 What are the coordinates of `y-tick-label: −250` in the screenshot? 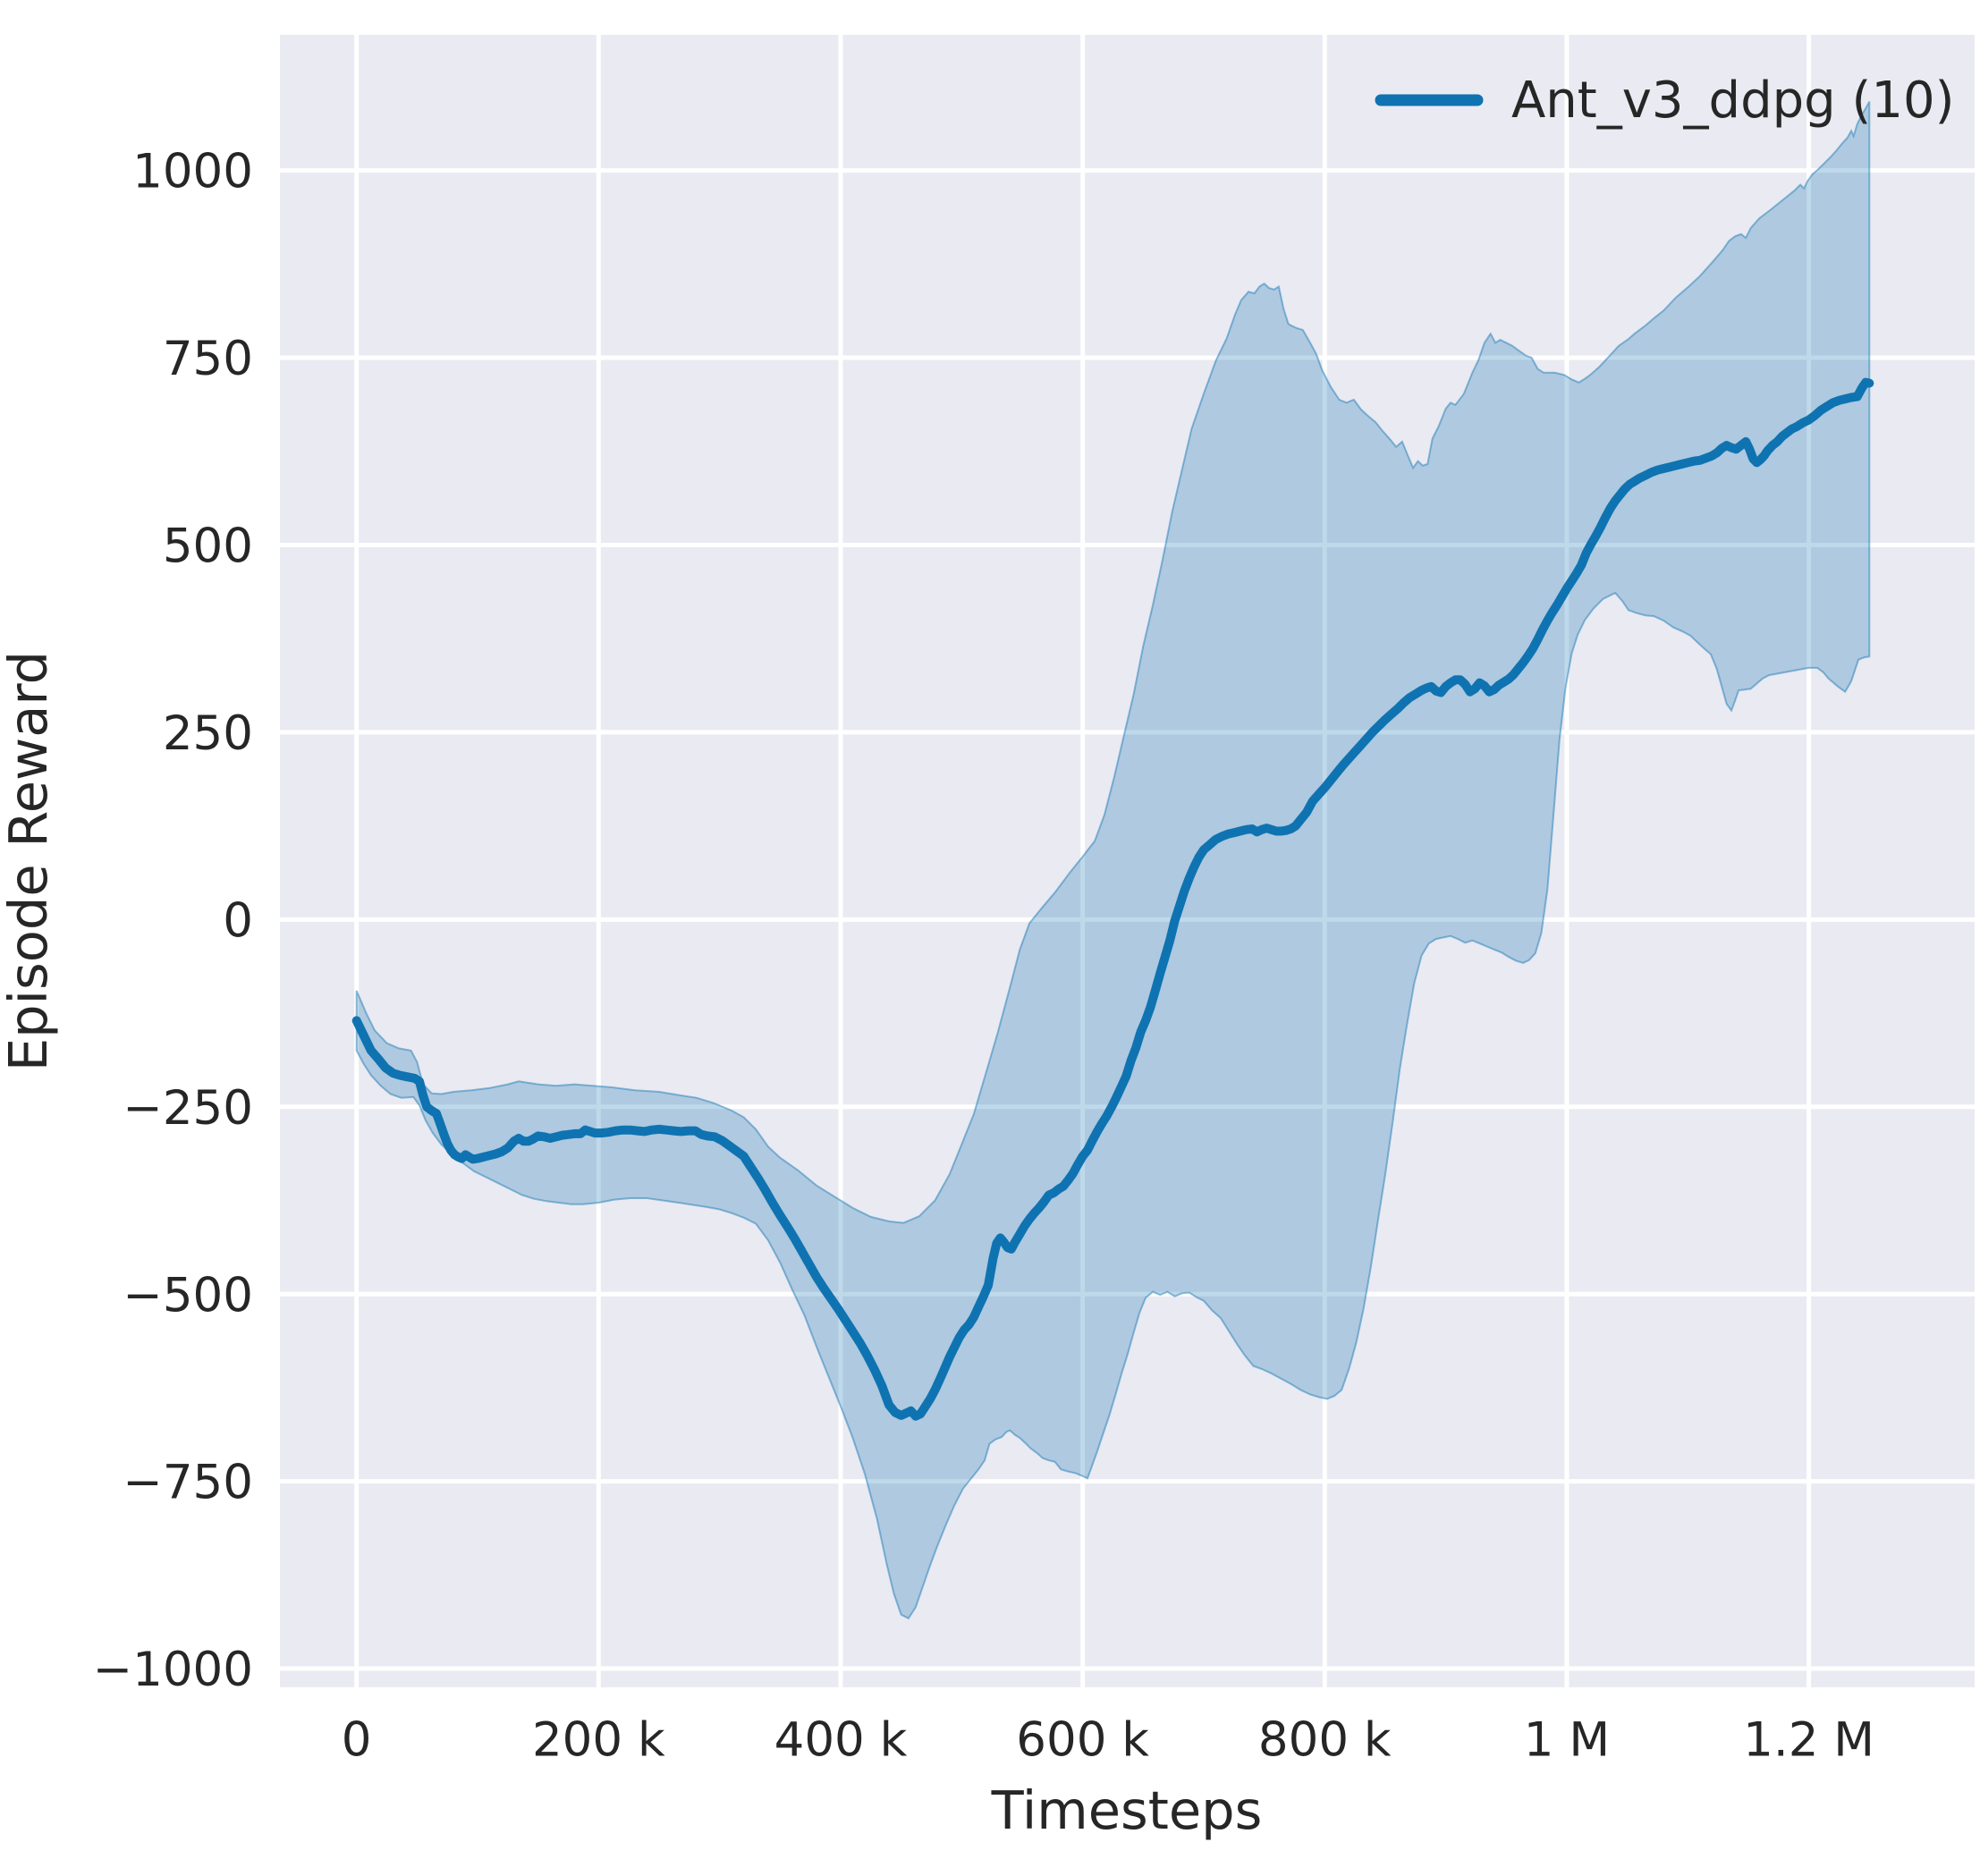 It's located at (188, 1108).